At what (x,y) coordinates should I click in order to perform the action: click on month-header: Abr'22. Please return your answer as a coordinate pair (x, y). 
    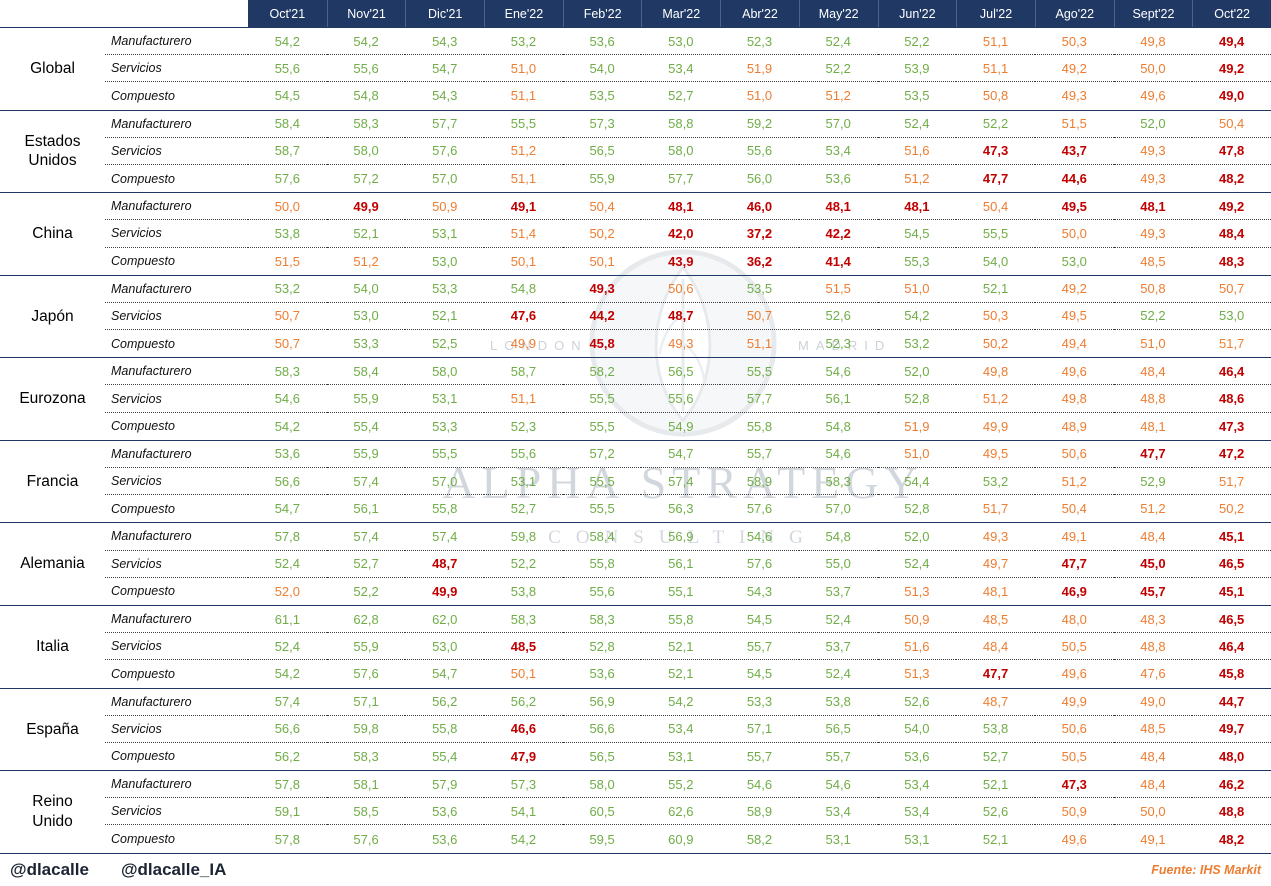
    Looking at the image, I should click on (759, 13).